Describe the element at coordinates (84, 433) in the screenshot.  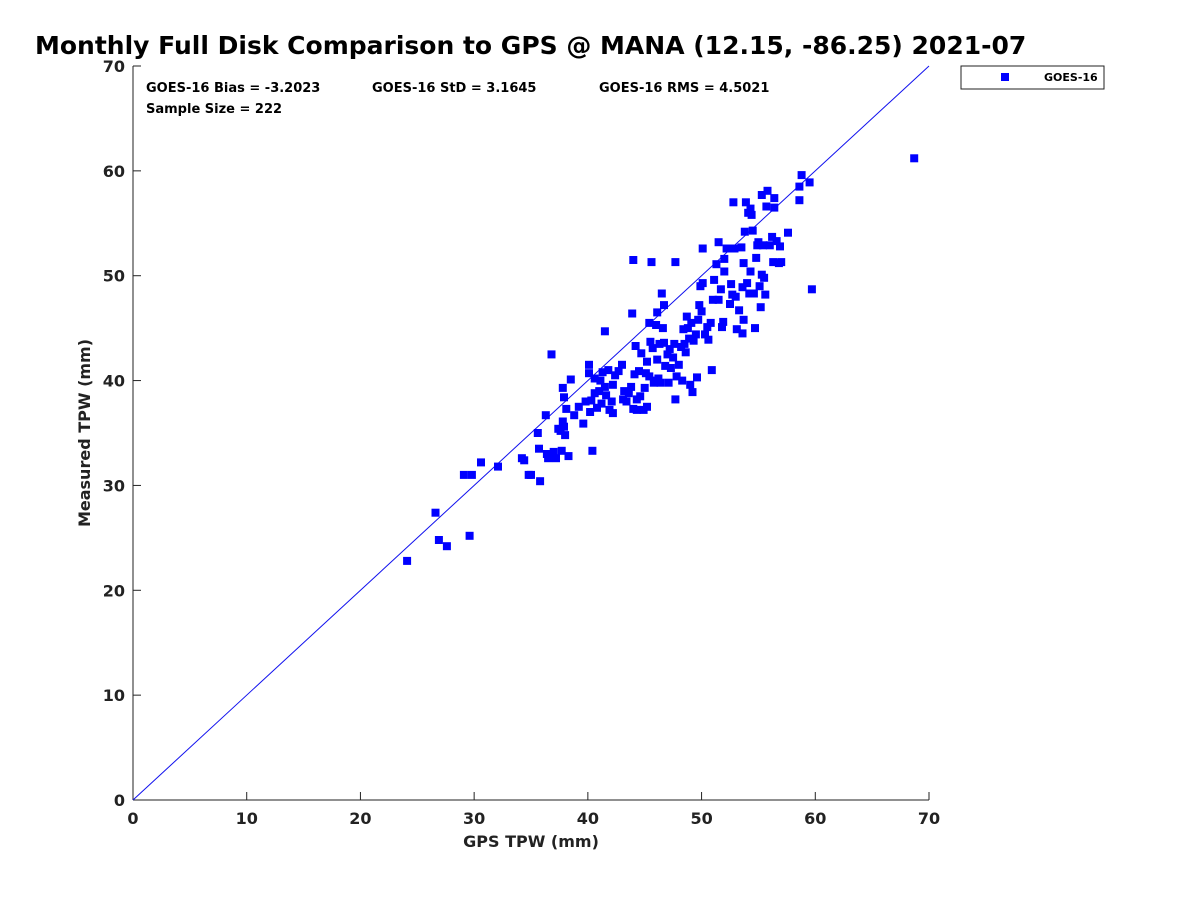
I see `y-axis-label: Measured TPW (mm)` at that location.